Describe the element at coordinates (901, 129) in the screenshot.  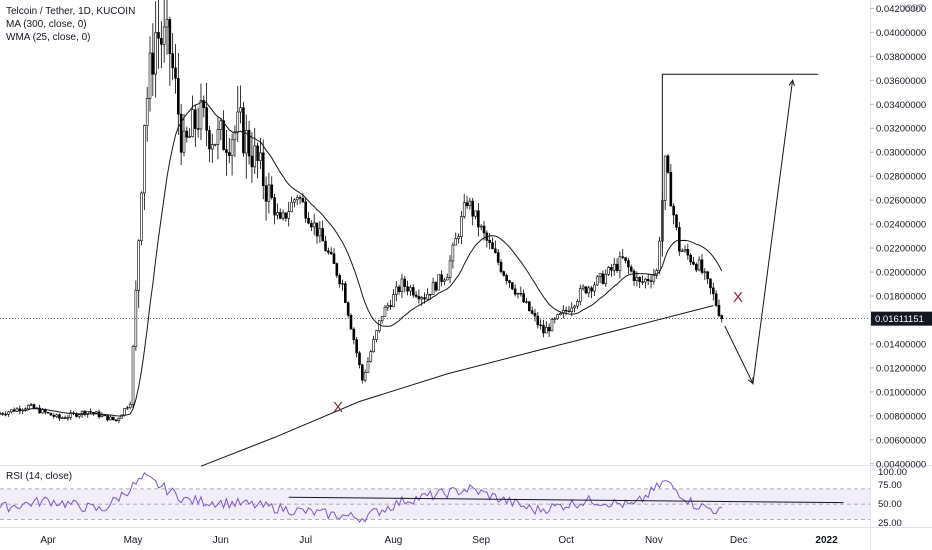
I see `price-tick-label: 0.03200000` at that location.